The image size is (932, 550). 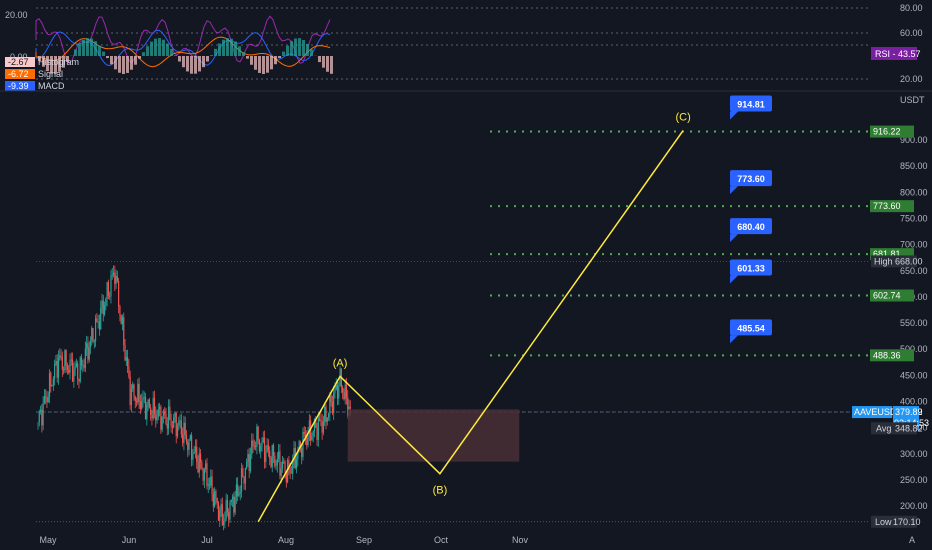 I want to click on wave-label: (B), so click(x=440, y=491).